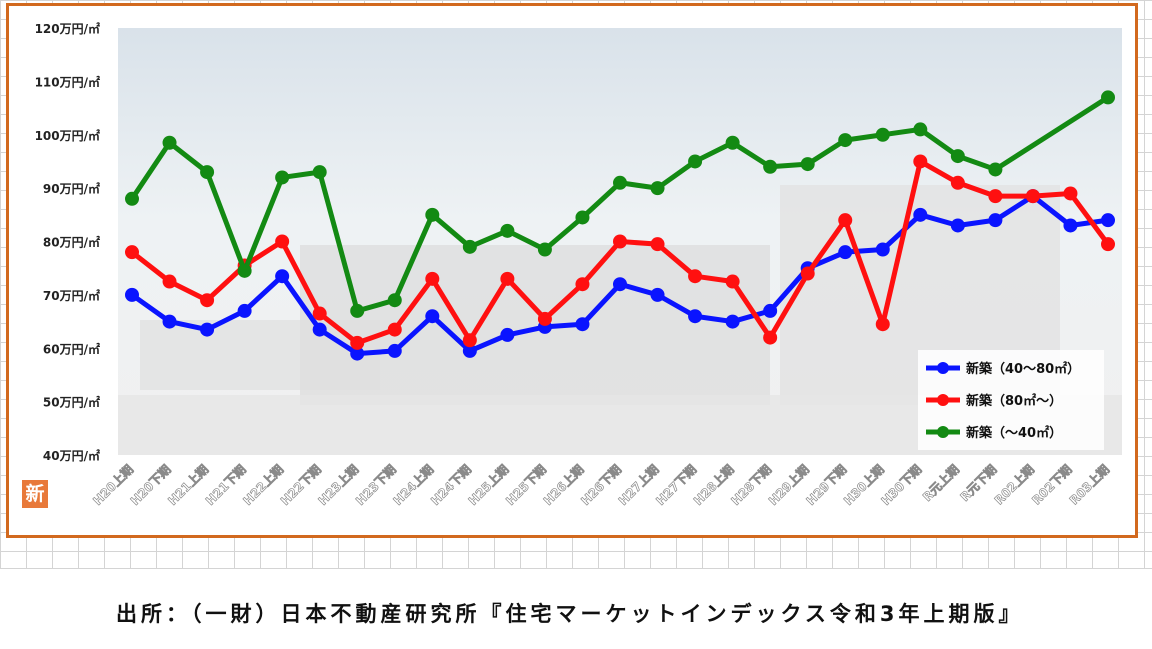 This screenshot has width=1152, height=649. Describe the element at coordinates (113, 485) in the screenshot. I see `x-tick-label: H20上期` at that location.